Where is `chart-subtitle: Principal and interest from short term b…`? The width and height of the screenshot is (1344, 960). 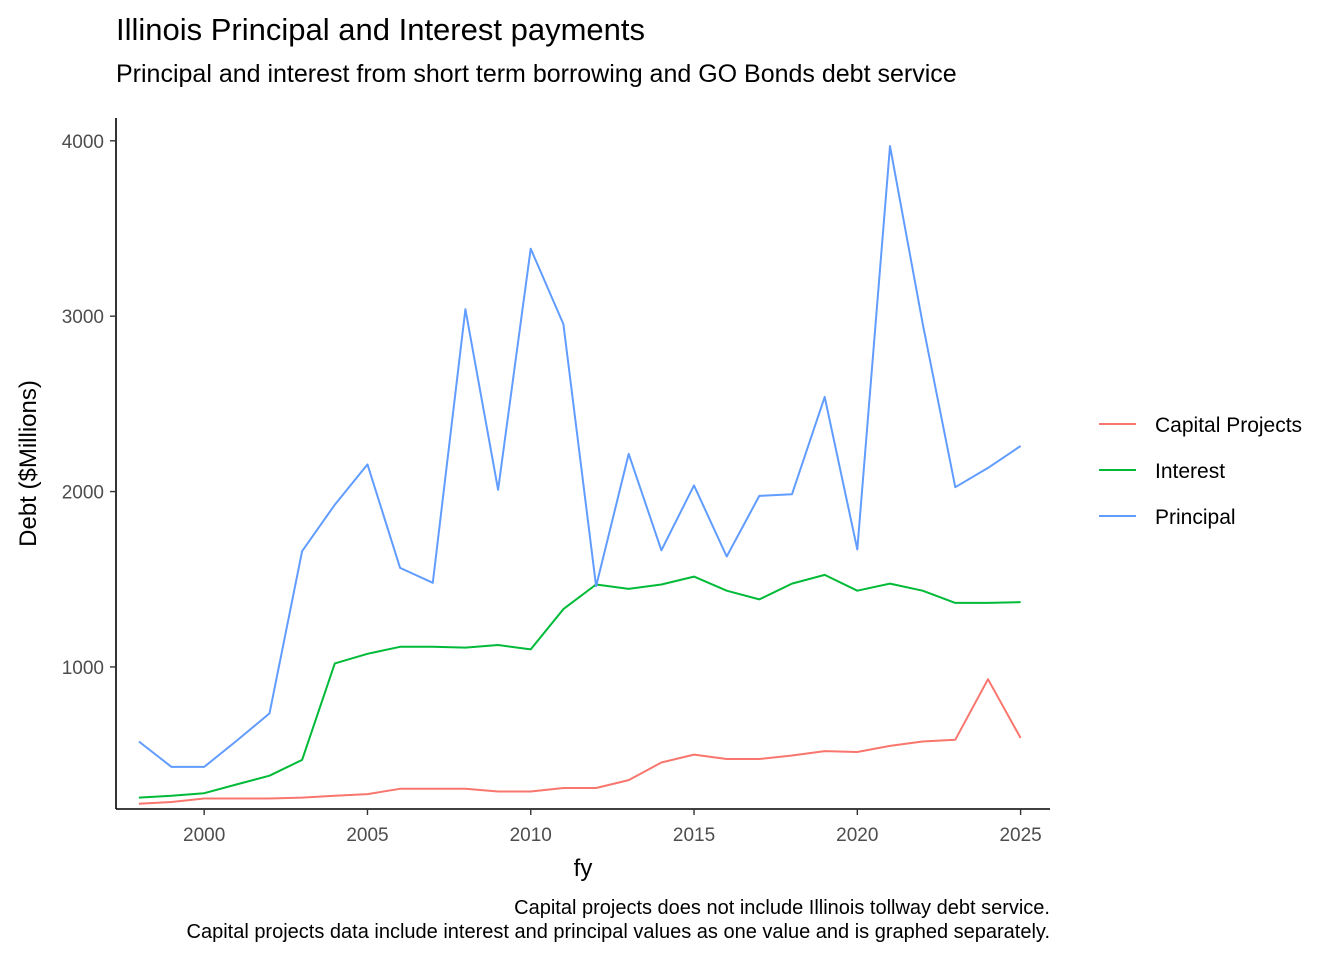
chart-subtitle: Principal and interest from short term b… is located at coordinates (536, 74).